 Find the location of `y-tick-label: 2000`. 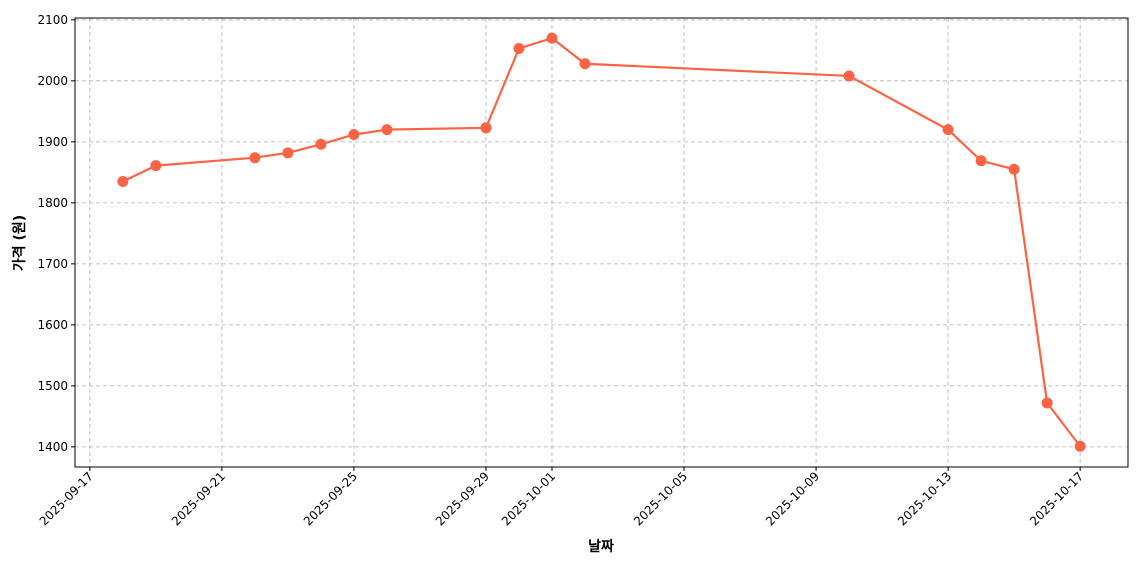

y-tick-label: 2000 is located at coordinates (52, 81).